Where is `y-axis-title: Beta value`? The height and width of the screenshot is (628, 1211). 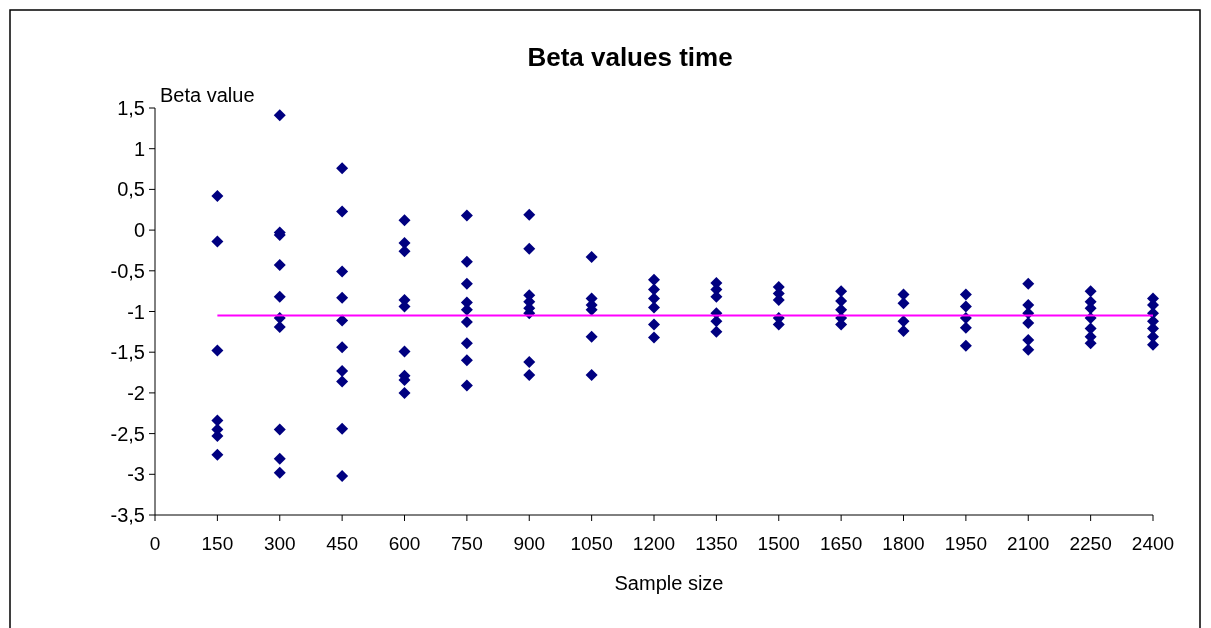 y-axis-title: Beta value is located at coordinates (207, 95).